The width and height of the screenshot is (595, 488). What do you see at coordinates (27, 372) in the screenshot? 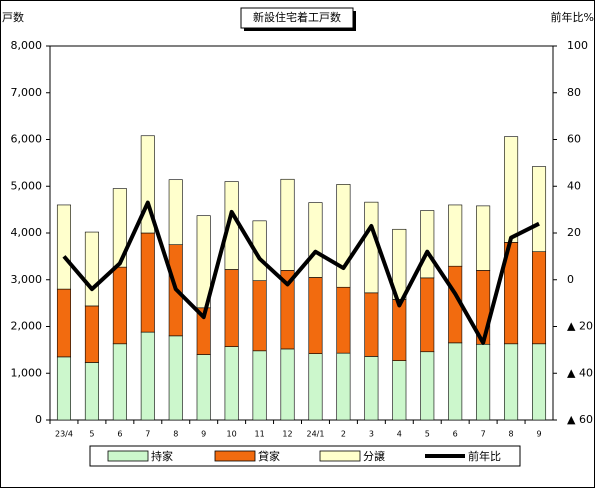
I see `y-tick-label: 1,000` at bounding box center [27, 372].